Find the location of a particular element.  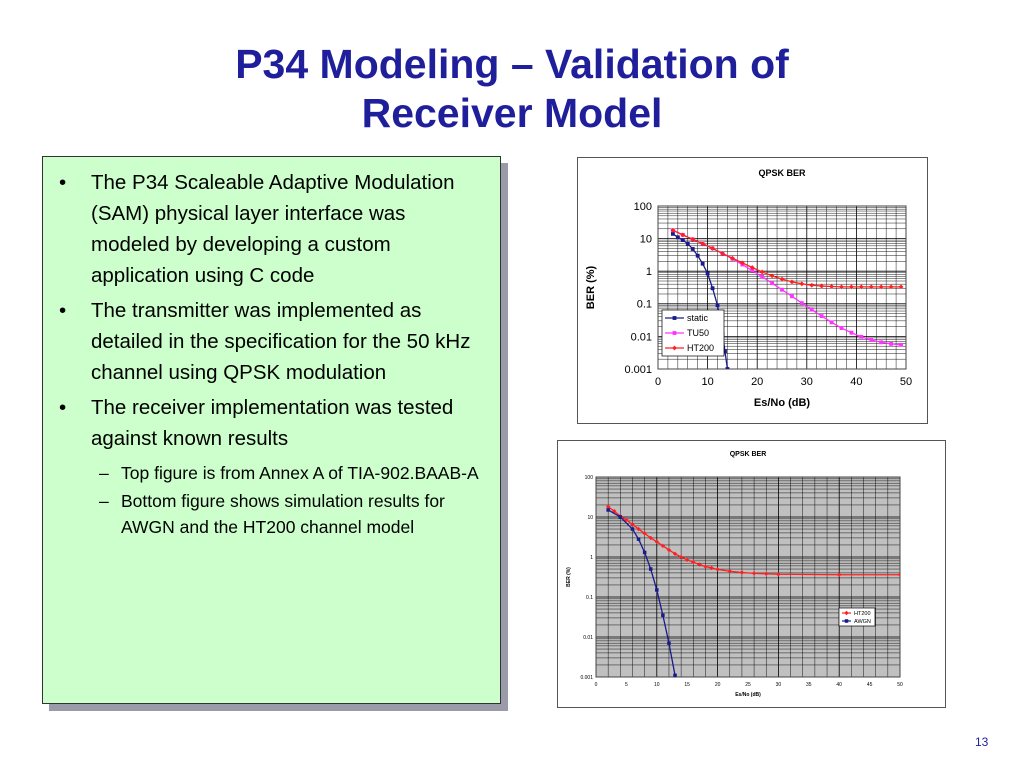

legend-label: TU50 is located at coordinates (698, 333).